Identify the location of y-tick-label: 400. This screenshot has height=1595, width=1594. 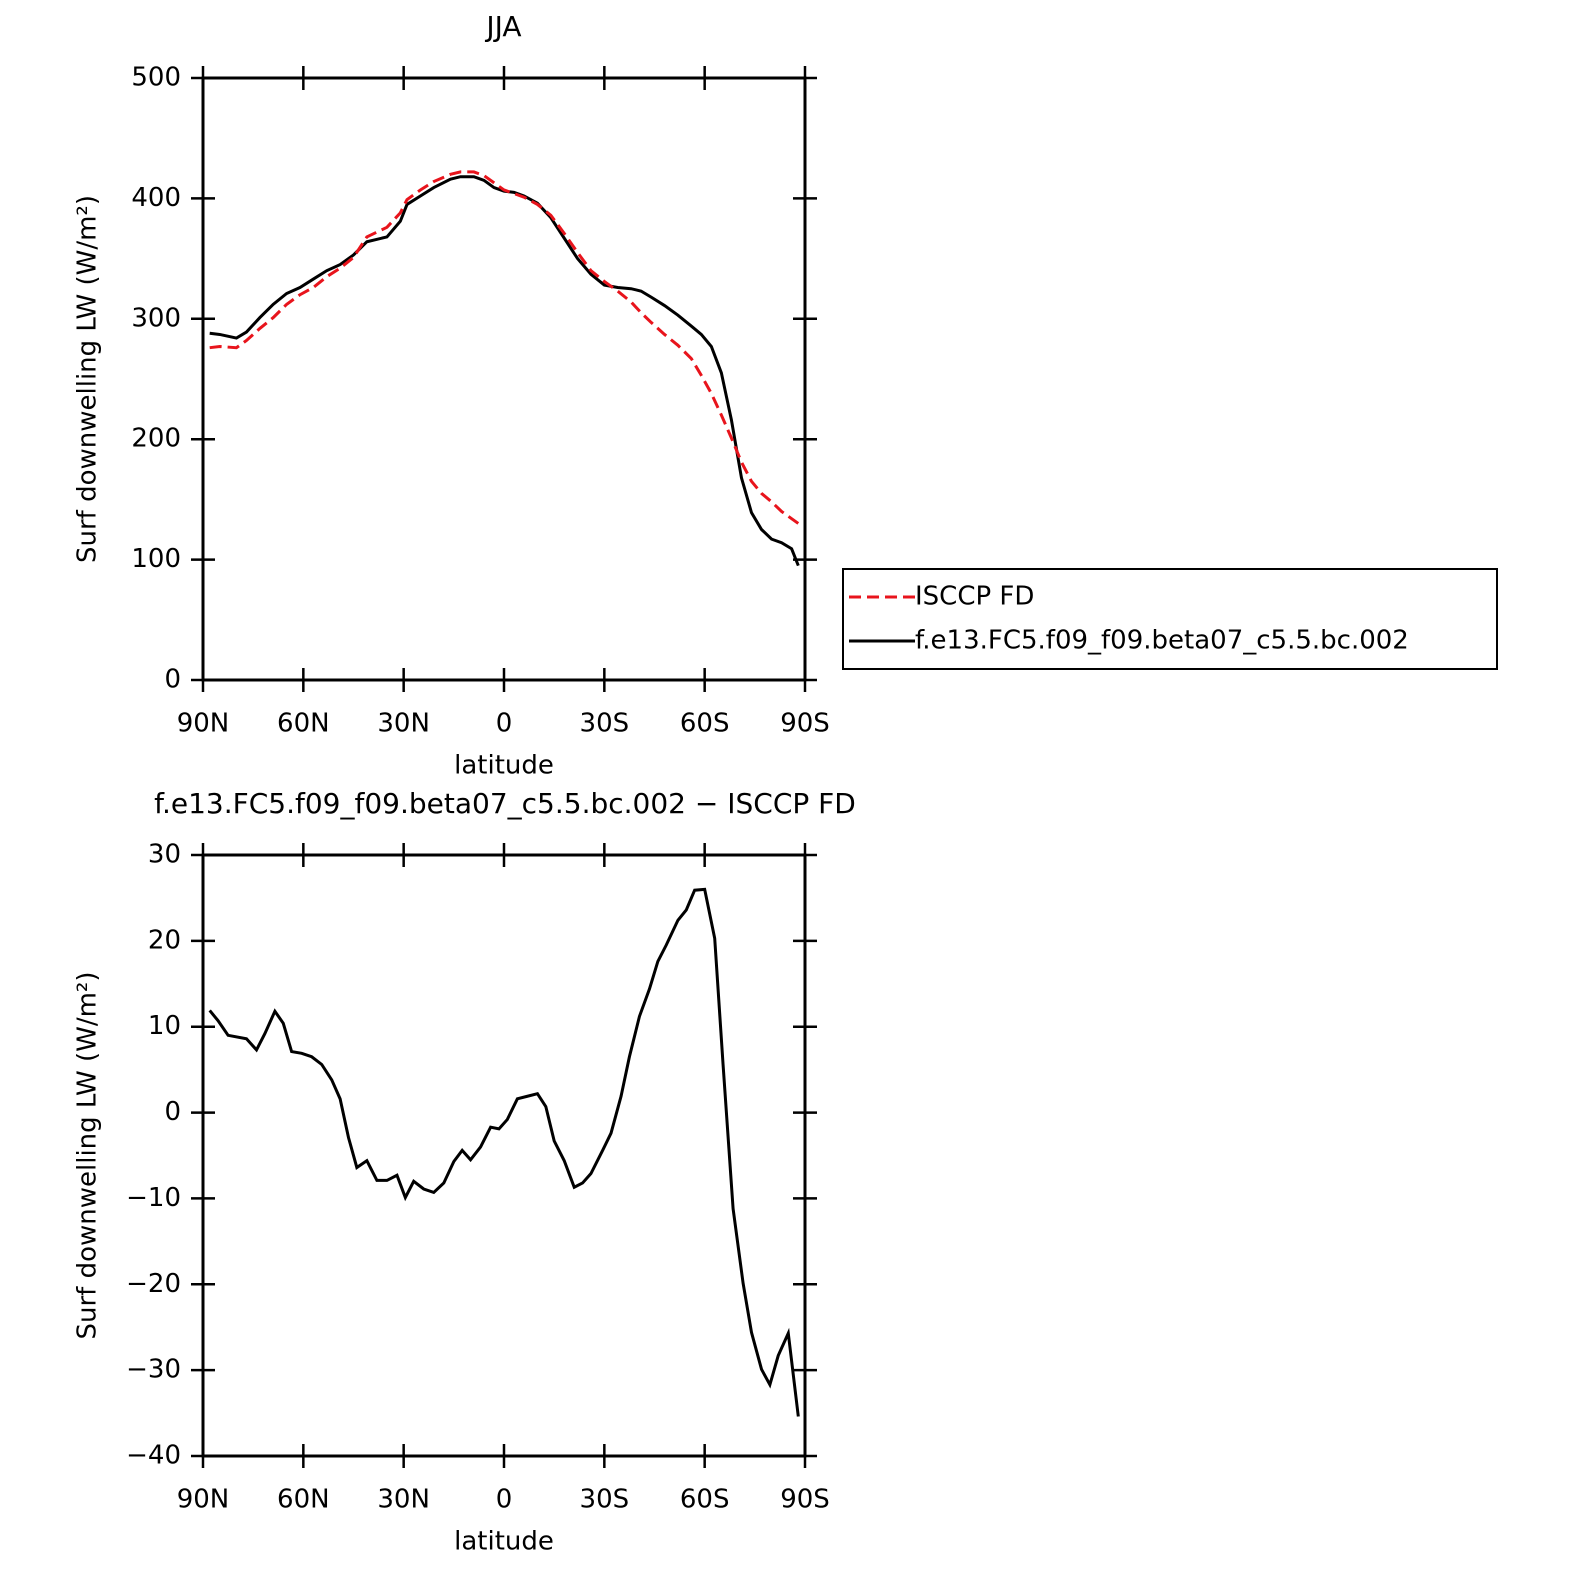
(156, 198).